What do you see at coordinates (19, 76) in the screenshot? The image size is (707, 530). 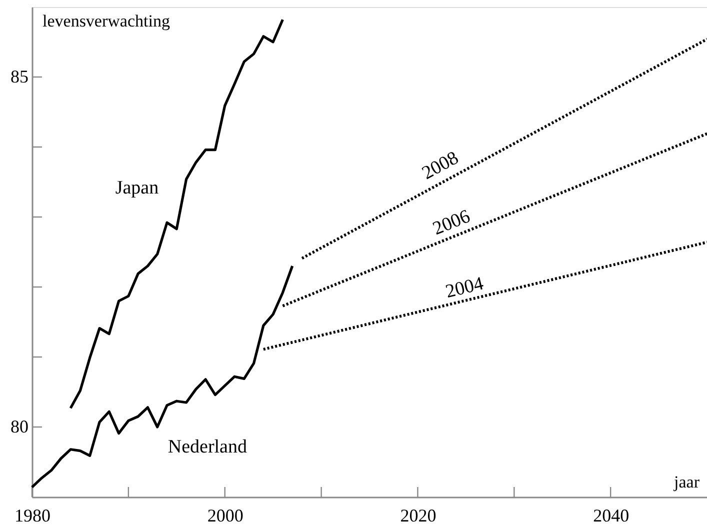 I see `y-tick-label: 85` at bounding box center [19, 76].